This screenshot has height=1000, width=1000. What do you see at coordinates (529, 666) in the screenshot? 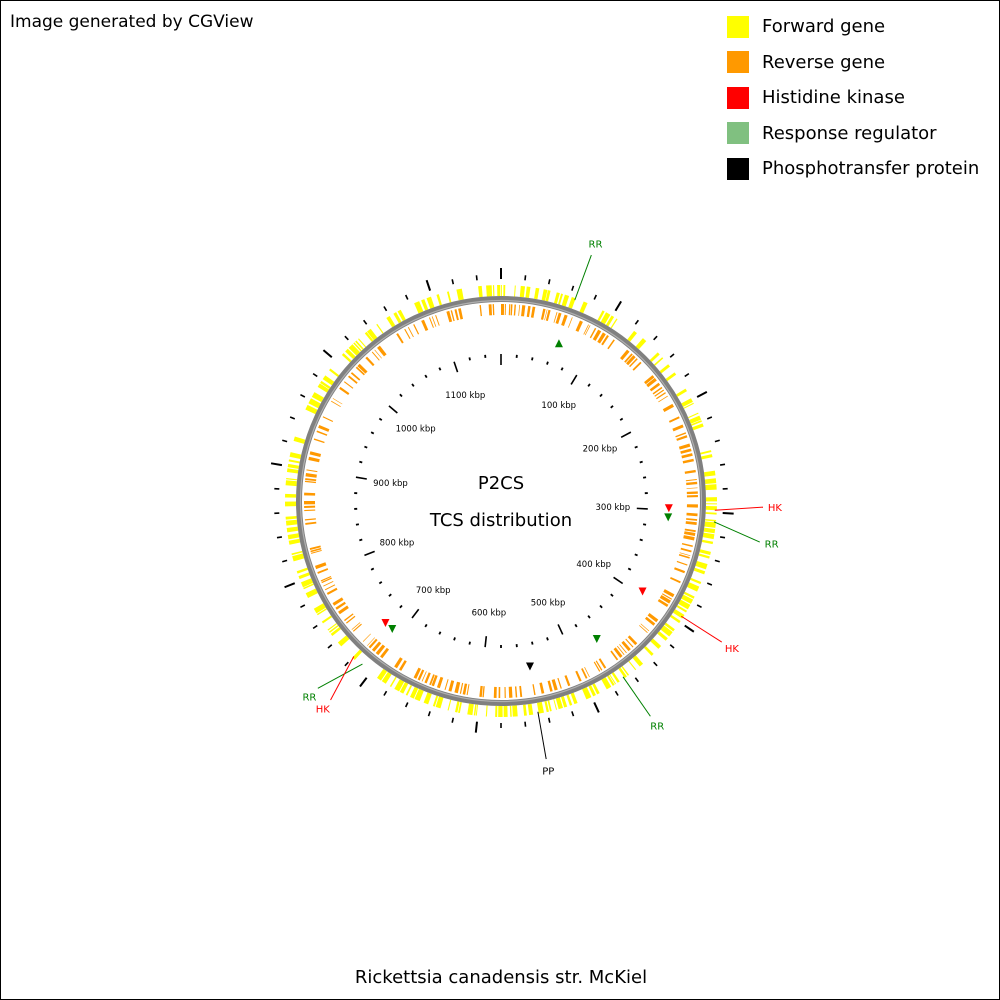
I see `feature-marker-pp` at bounding box center [529, 666].